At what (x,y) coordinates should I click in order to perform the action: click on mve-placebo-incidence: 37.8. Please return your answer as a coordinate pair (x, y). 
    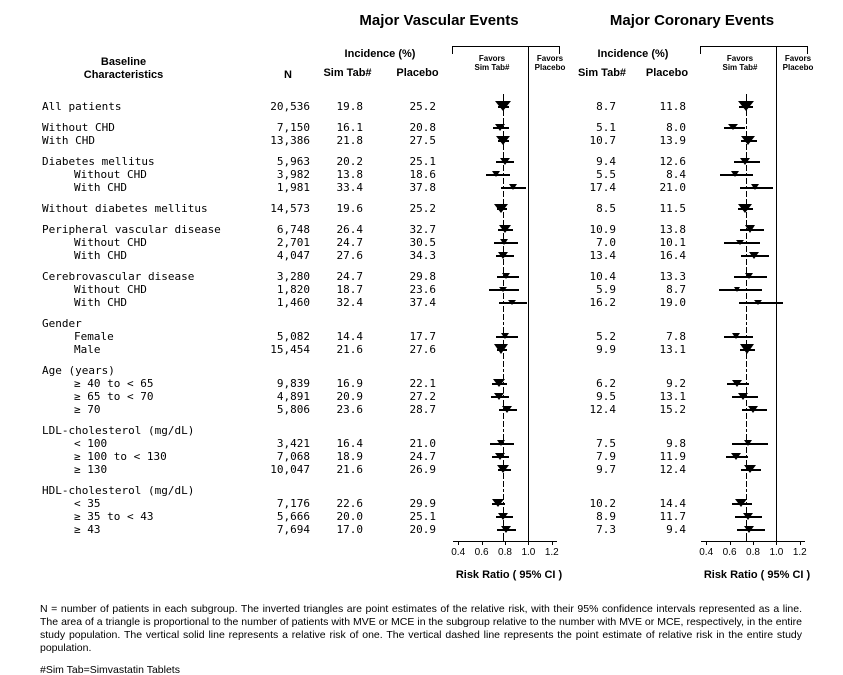
    Looking at the image, I should click on (423, 187).